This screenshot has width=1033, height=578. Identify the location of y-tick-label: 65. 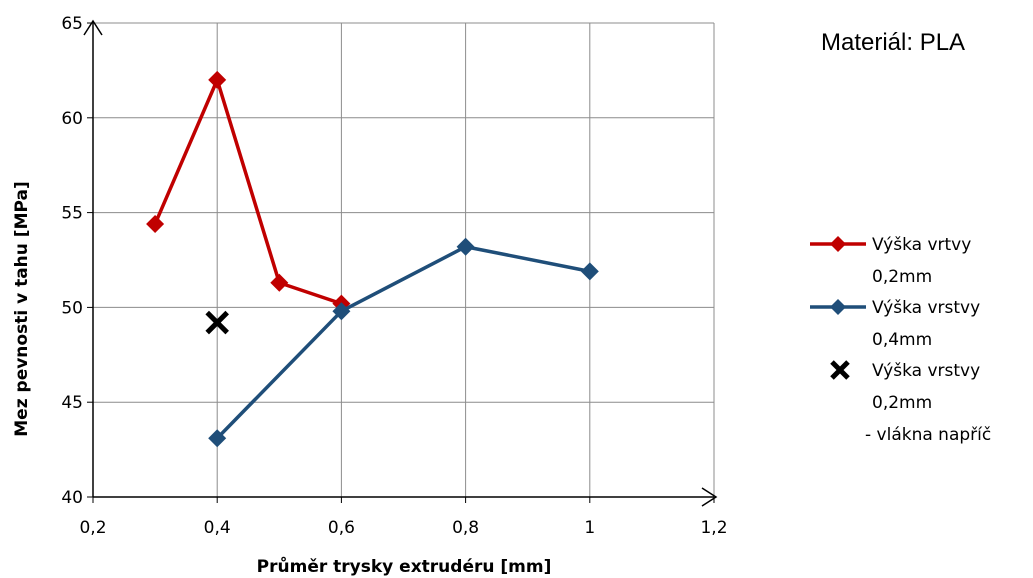
(72, 24).